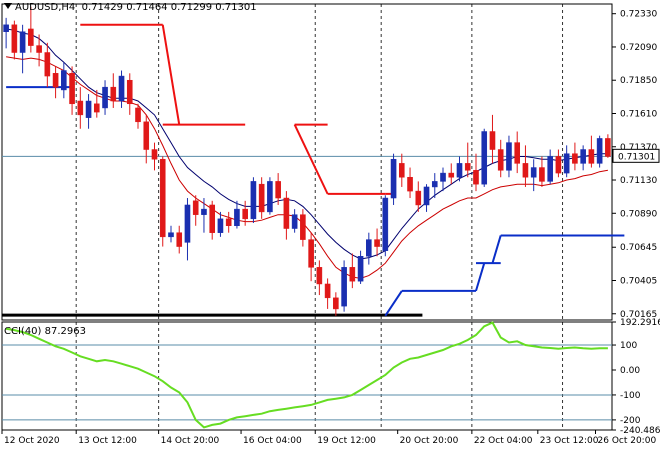 The height and width of the screenshot is (454, 660). I want to click on time-tick-label: 16 Oct 04:00, so click(272, 441).